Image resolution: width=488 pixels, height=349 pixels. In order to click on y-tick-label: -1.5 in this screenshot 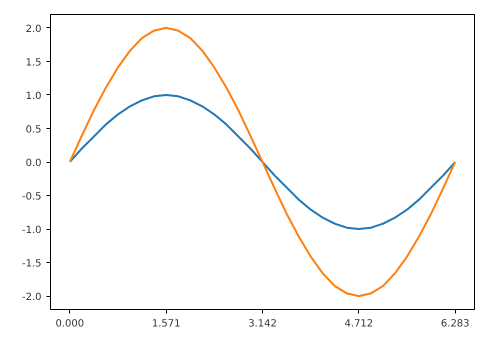, I will do `click(32, 264)`.